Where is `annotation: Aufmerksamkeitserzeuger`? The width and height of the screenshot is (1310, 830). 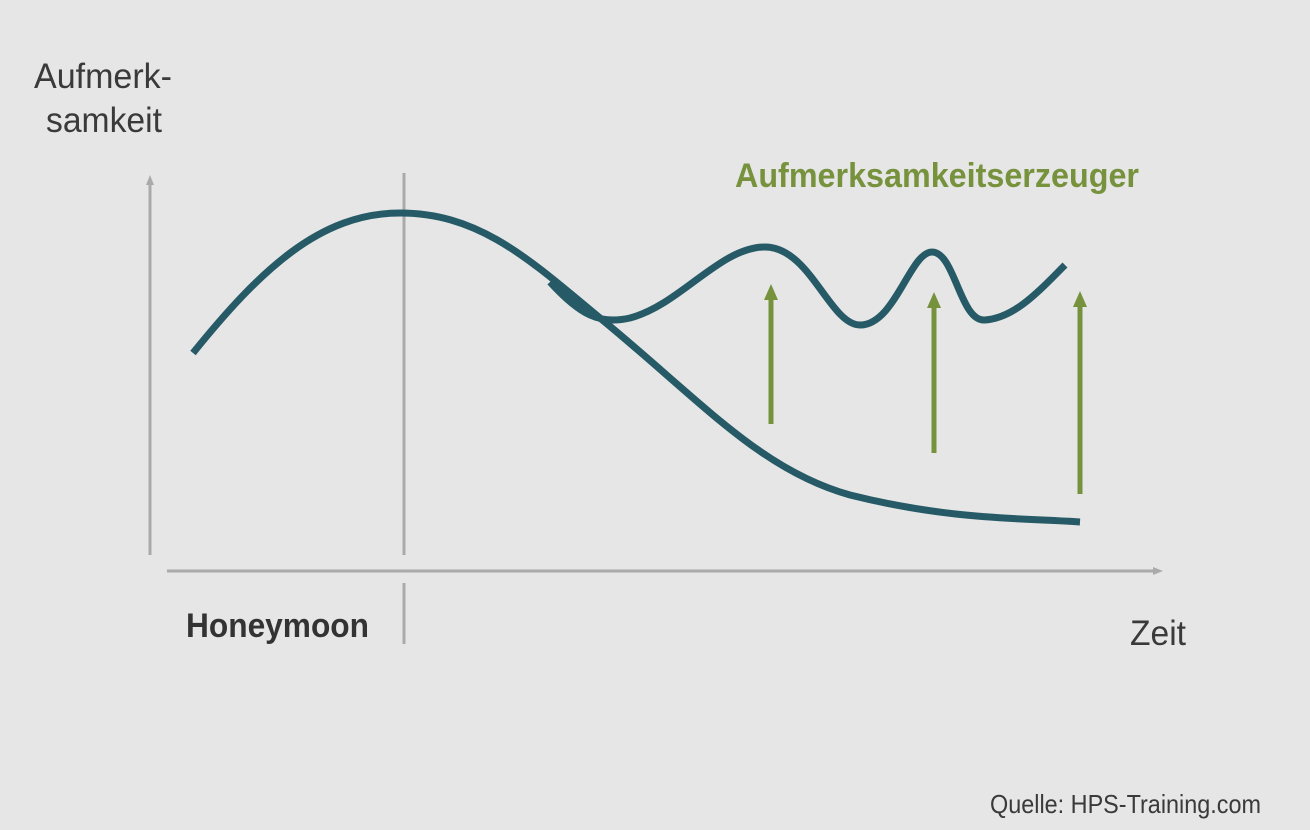
annotation: Aufmerksamkeitserzeuger is located at coordinates (937, 176).